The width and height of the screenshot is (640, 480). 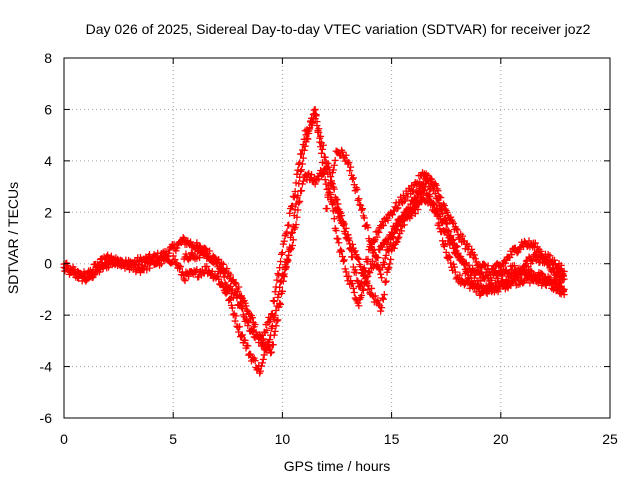 I want to click on x-axis-label: GPS time / hours, so click(x=337, y=466).